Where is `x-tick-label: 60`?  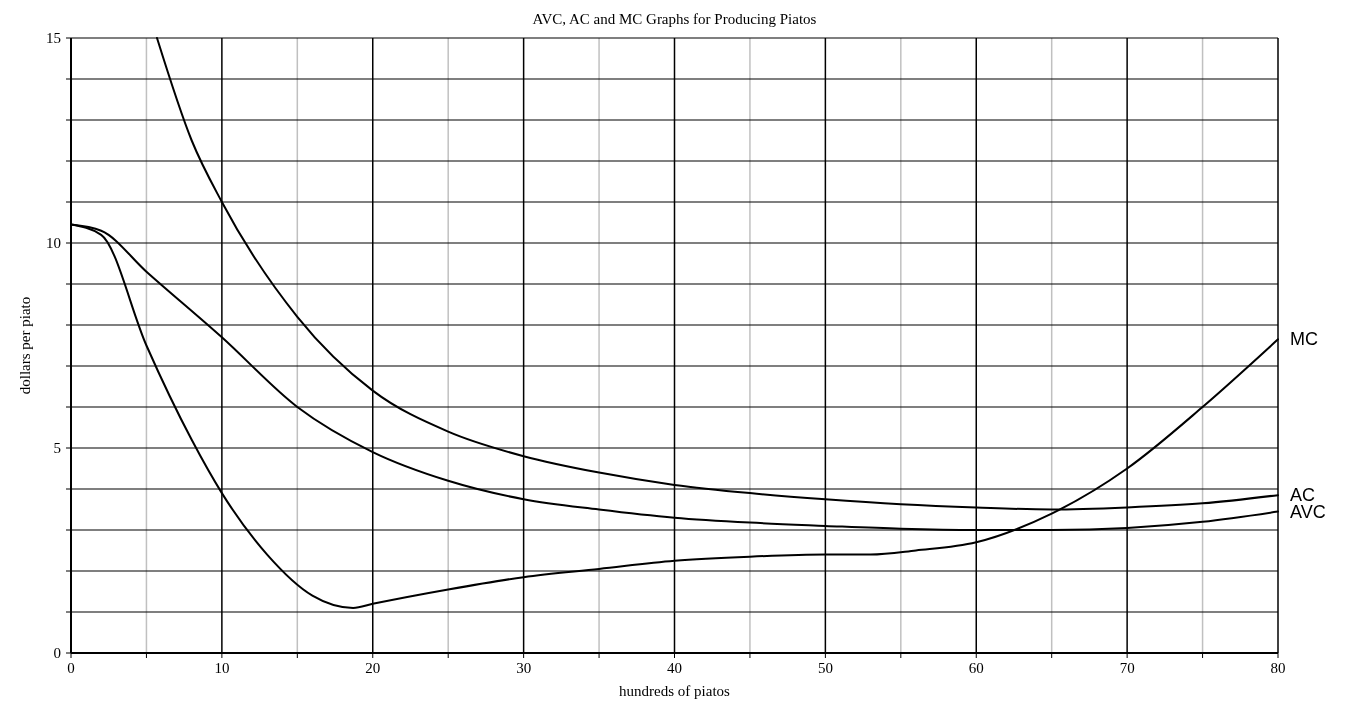
x-tick-label: 60 is located at coordinates (976, 668).